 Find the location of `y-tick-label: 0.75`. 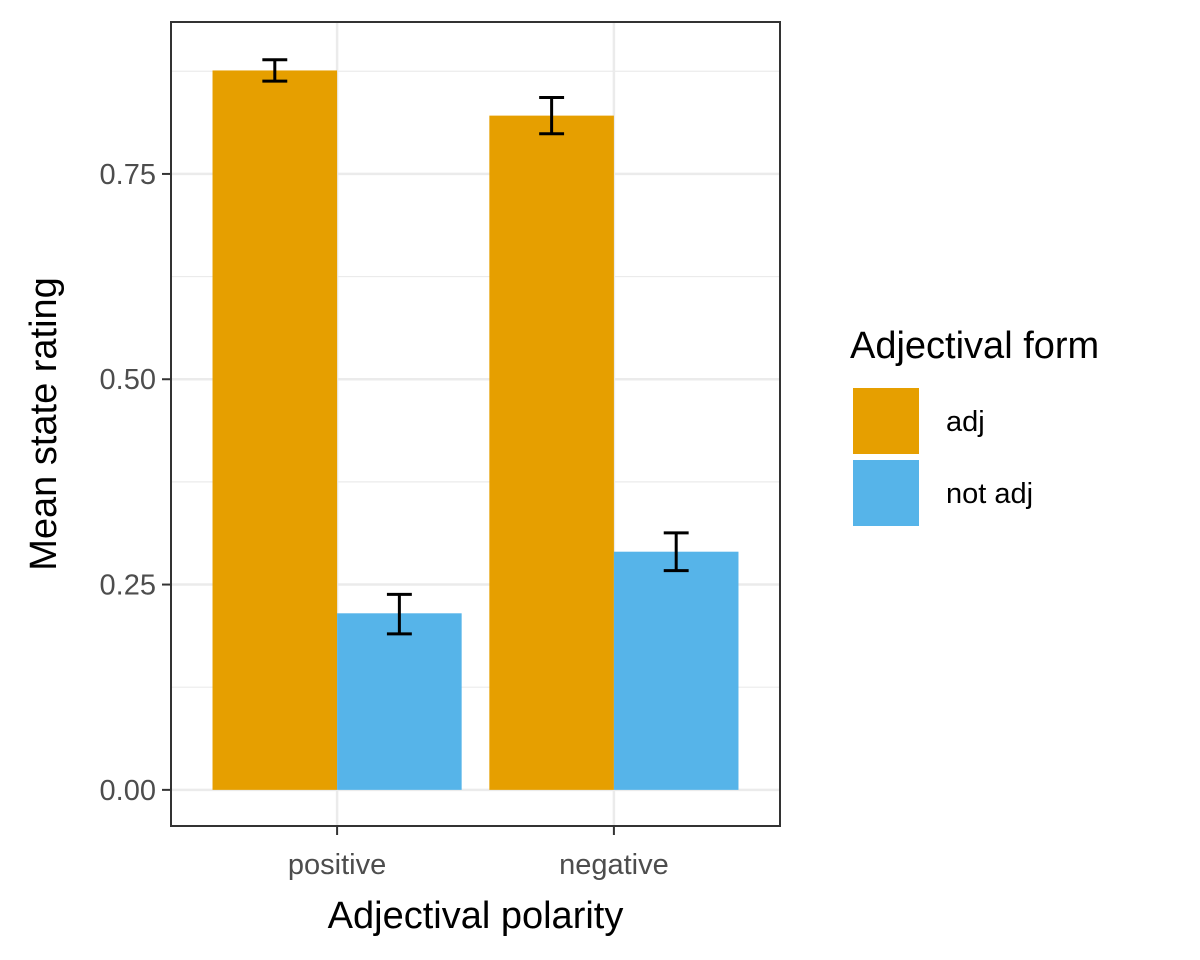

y-tick-label: 0.75 is located at coordinates (128, 175).